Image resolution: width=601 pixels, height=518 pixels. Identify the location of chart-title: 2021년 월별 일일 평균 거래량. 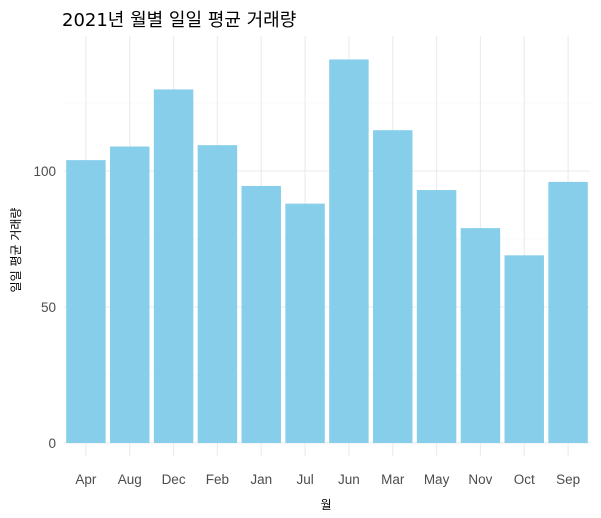
(179, 20).